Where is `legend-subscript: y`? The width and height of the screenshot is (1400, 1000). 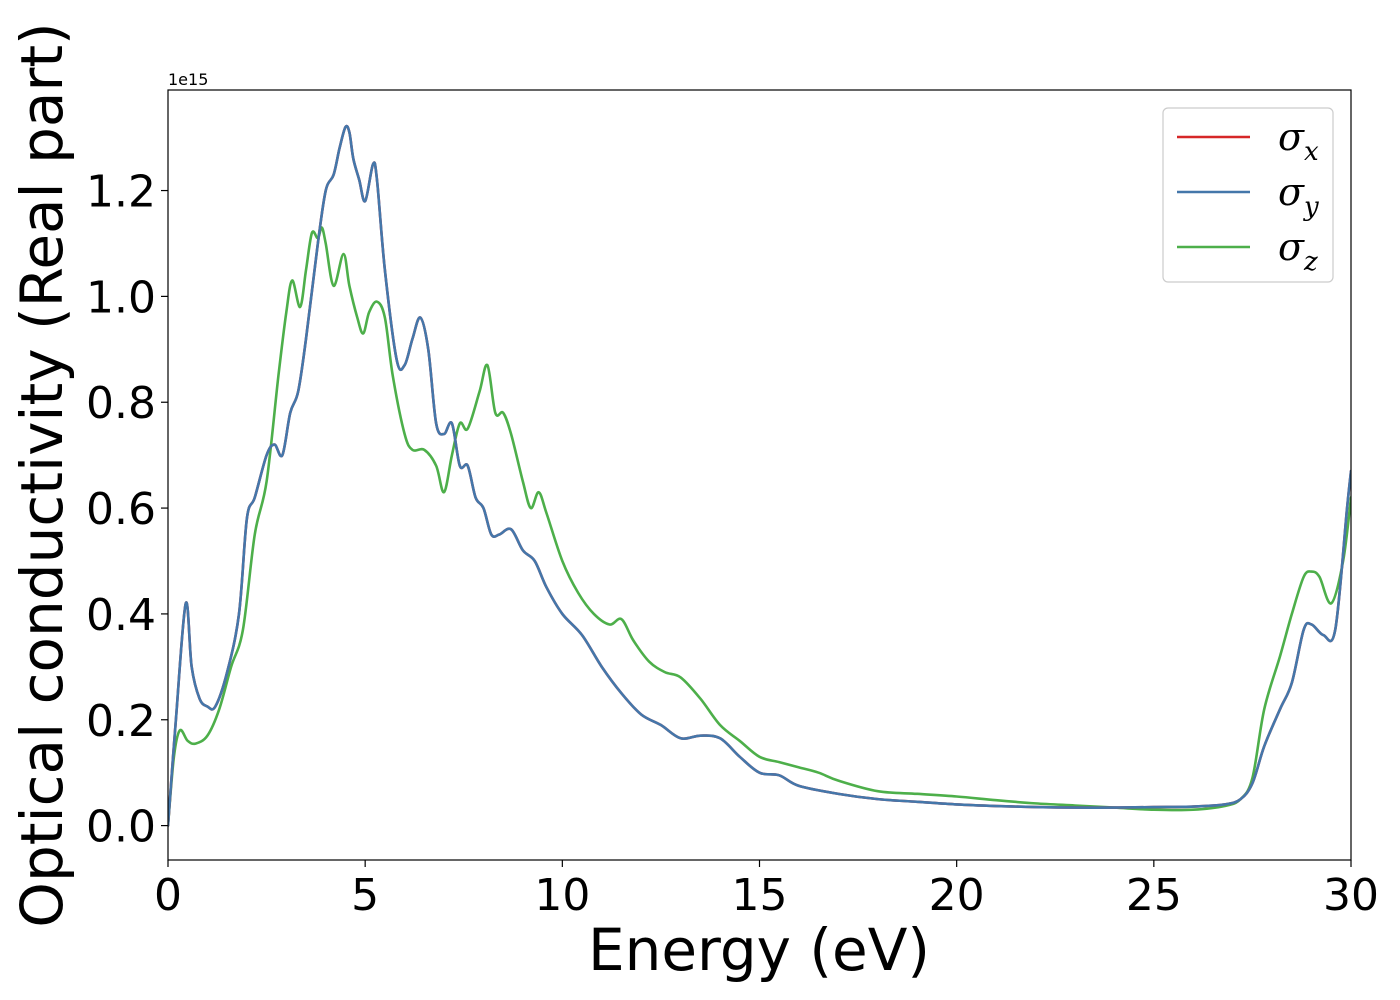 legend-subscript: y is located at coordinates (1311, 207).